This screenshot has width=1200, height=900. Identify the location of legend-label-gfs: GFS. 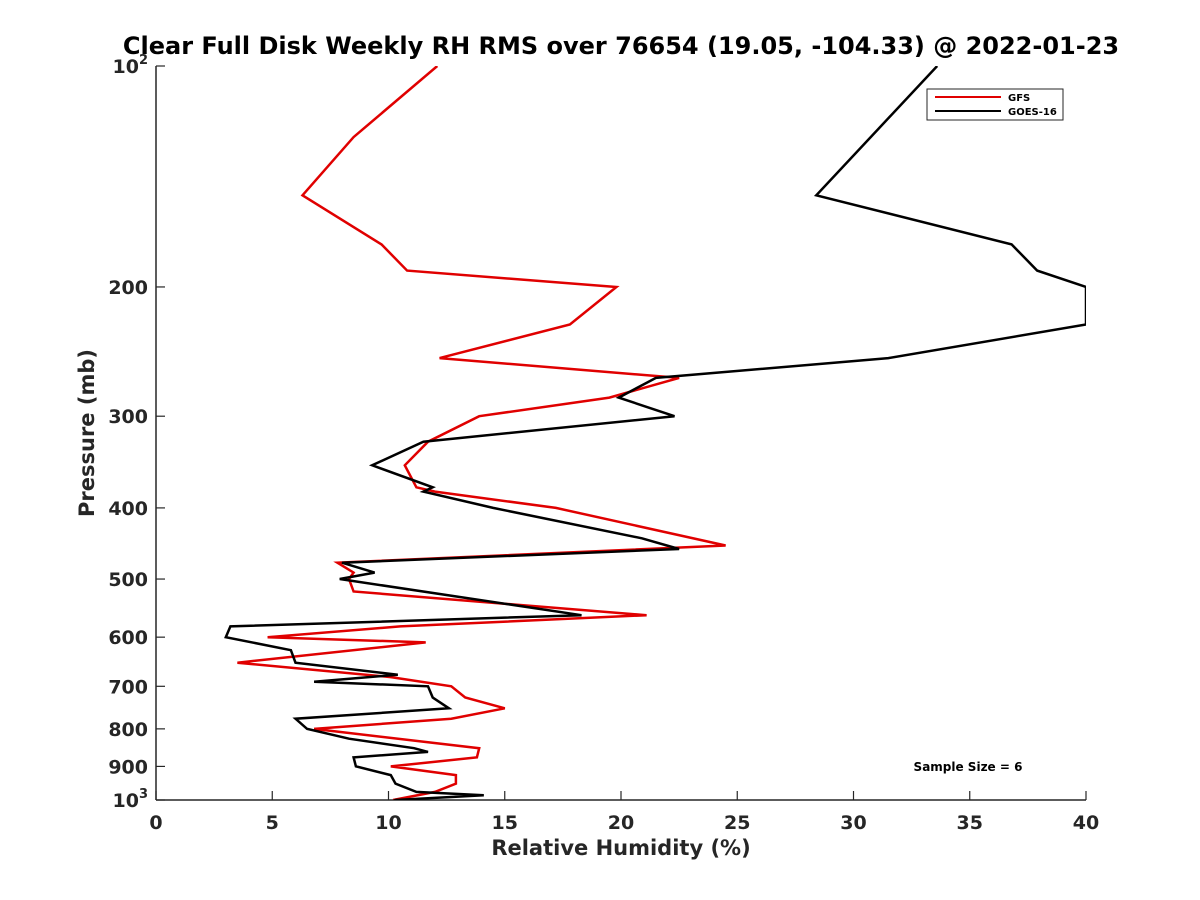
(1019, 98).